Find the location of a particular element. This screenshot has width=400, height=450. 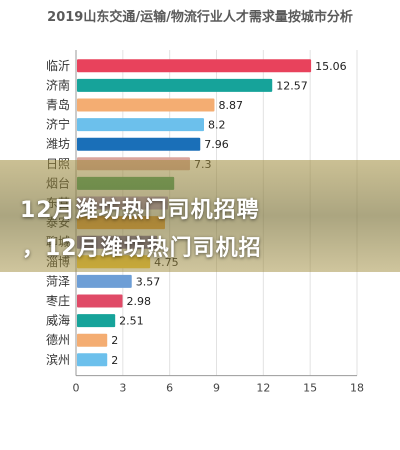

promo-headline-1: 12月潍坊热门司机招聘 is located at coordinates (140, 210).